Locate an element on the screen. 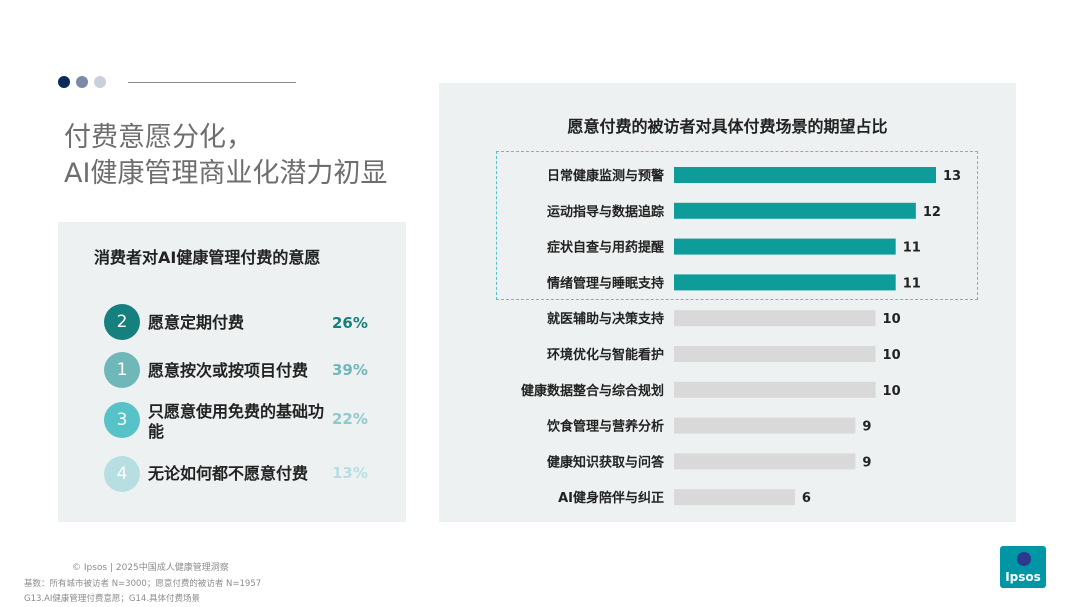 The image size is (1080, 607). chart-title: 愿意付费的被访者对具体付费场景的期望占比 is located at coordinates (727, 126).